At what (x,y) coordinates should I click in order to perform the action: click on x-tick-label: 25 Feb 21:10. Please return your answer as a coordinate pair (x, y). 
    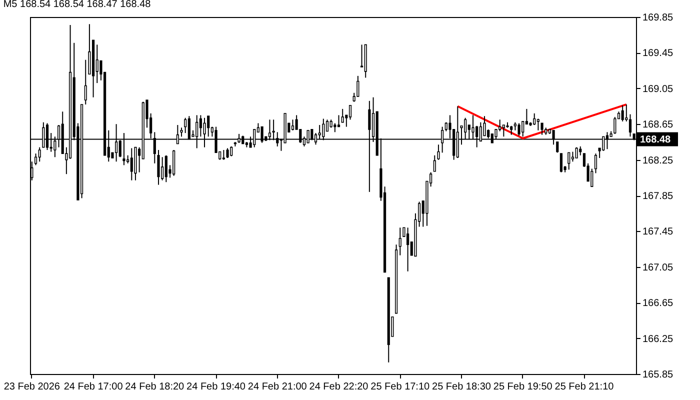
    Looking at the image, I should click on (584, 387).